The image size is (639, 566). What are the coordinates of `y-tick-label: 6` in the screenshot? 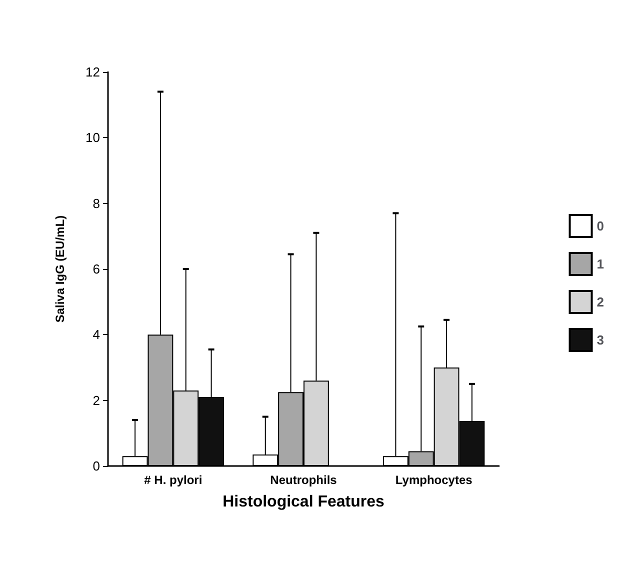 It's located at (96, 269).